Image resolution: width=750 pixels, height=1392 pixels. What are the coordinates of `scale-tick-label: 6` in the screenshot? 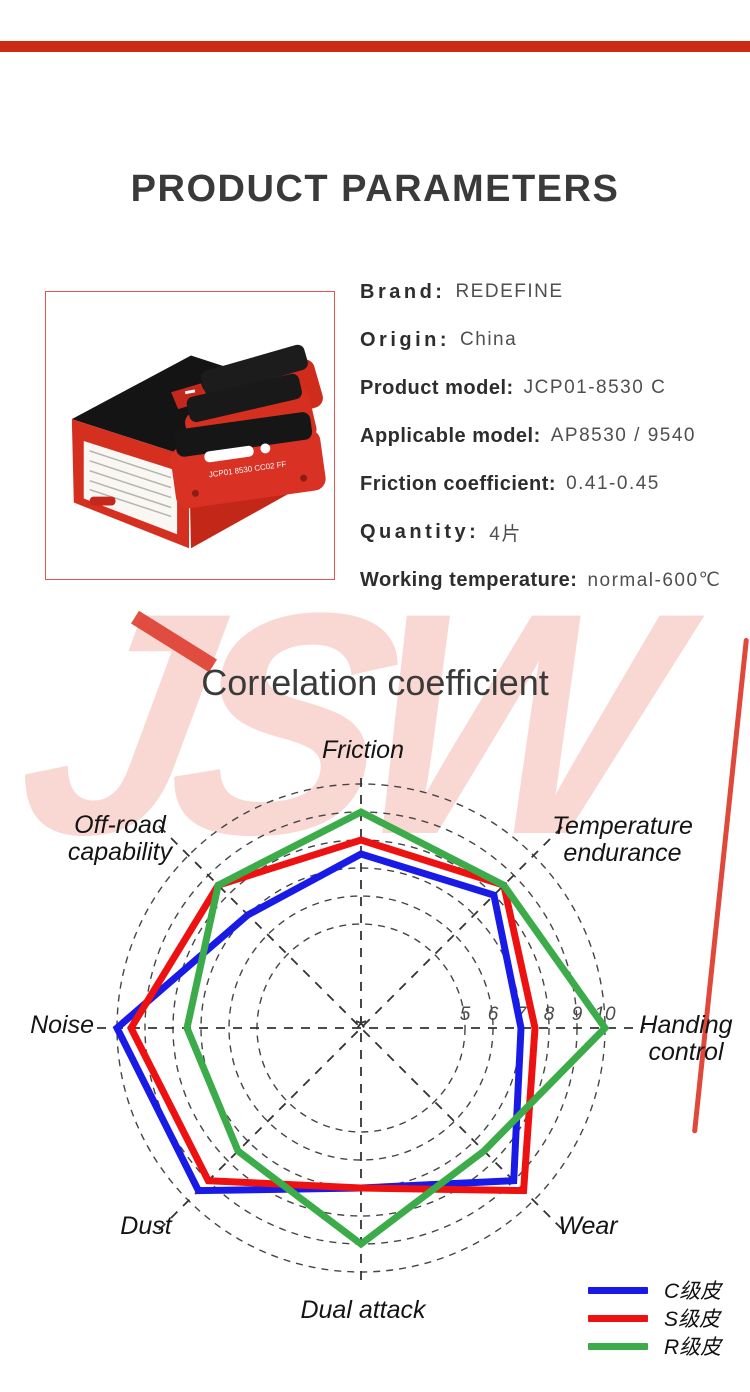 It's located at (493, 1014).